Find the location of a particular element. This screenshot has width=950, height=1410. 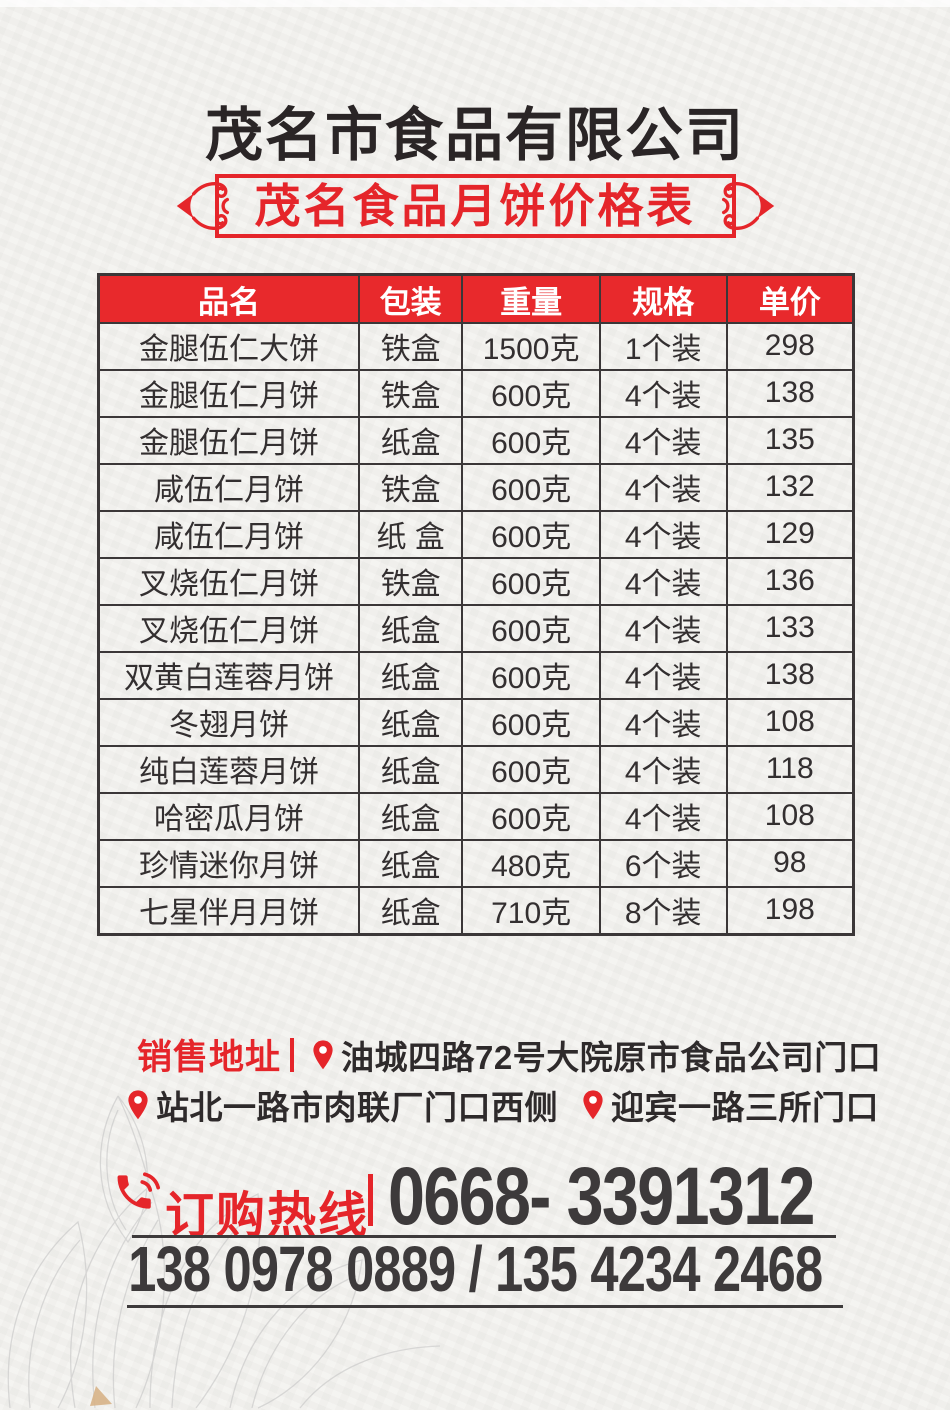

table-cell: 98 is located at coordinates (790, 863).